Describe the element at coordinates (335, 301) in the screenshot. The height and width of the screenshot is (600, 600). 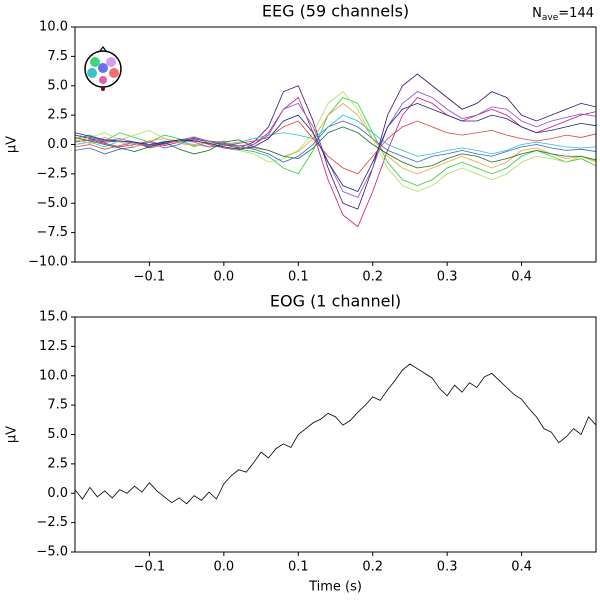
I see `chart-title: EOG (1 channel)` at that location.